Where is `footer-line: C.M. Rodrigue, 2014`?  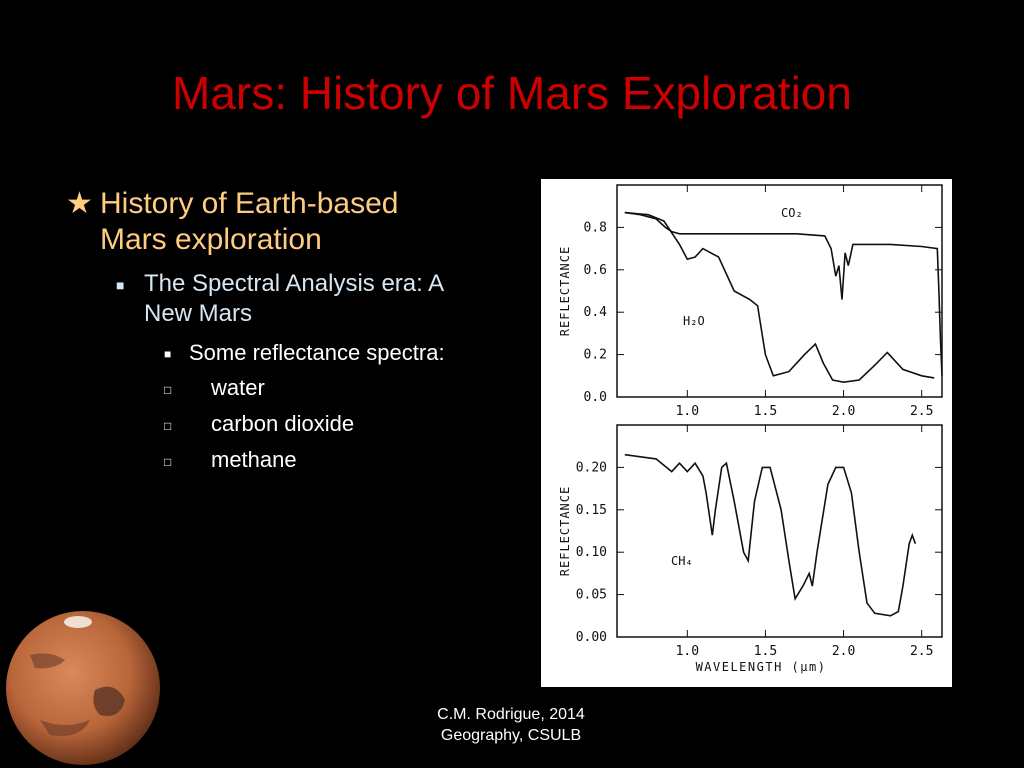 footer-line: C.M. Rodrigue, 2014 is located at coordinates (511, 714).